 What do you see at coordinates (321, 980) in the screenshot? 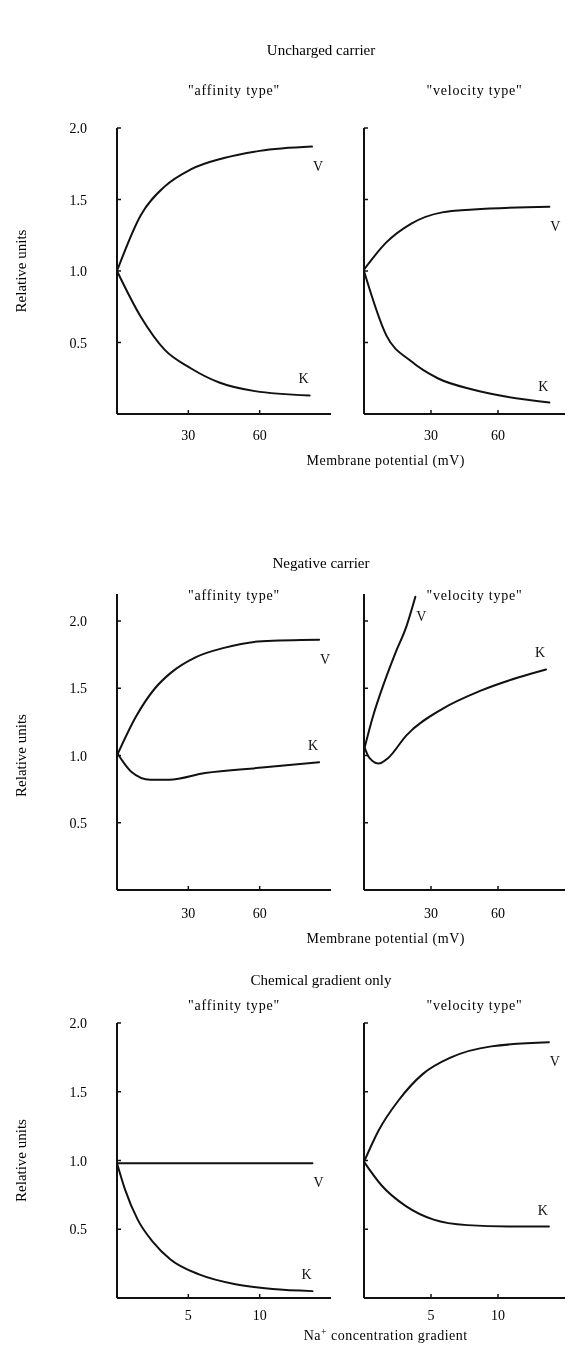
I see `chart-title: Chemical gradient only` at bounding box center [321, 980].